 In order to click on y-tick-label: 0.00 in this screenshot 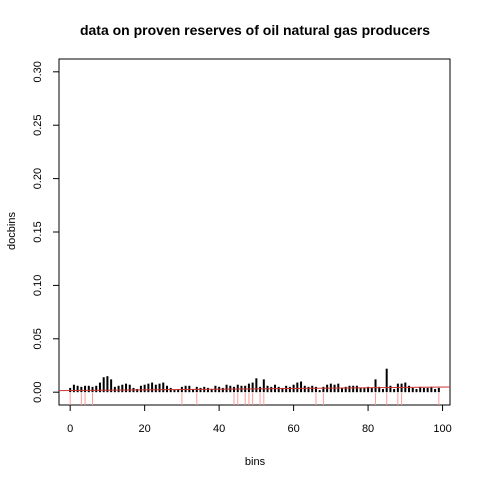, I will do `click(38, 391)`.